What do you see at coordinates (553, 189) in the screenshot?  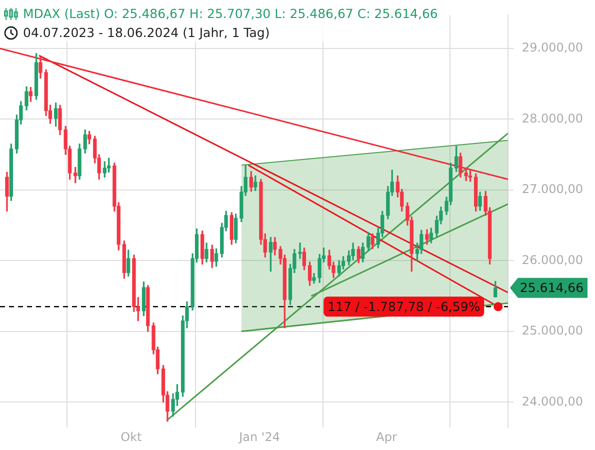 I see `y-tick-label: 27.000,00` at bounding box center [553, 189].